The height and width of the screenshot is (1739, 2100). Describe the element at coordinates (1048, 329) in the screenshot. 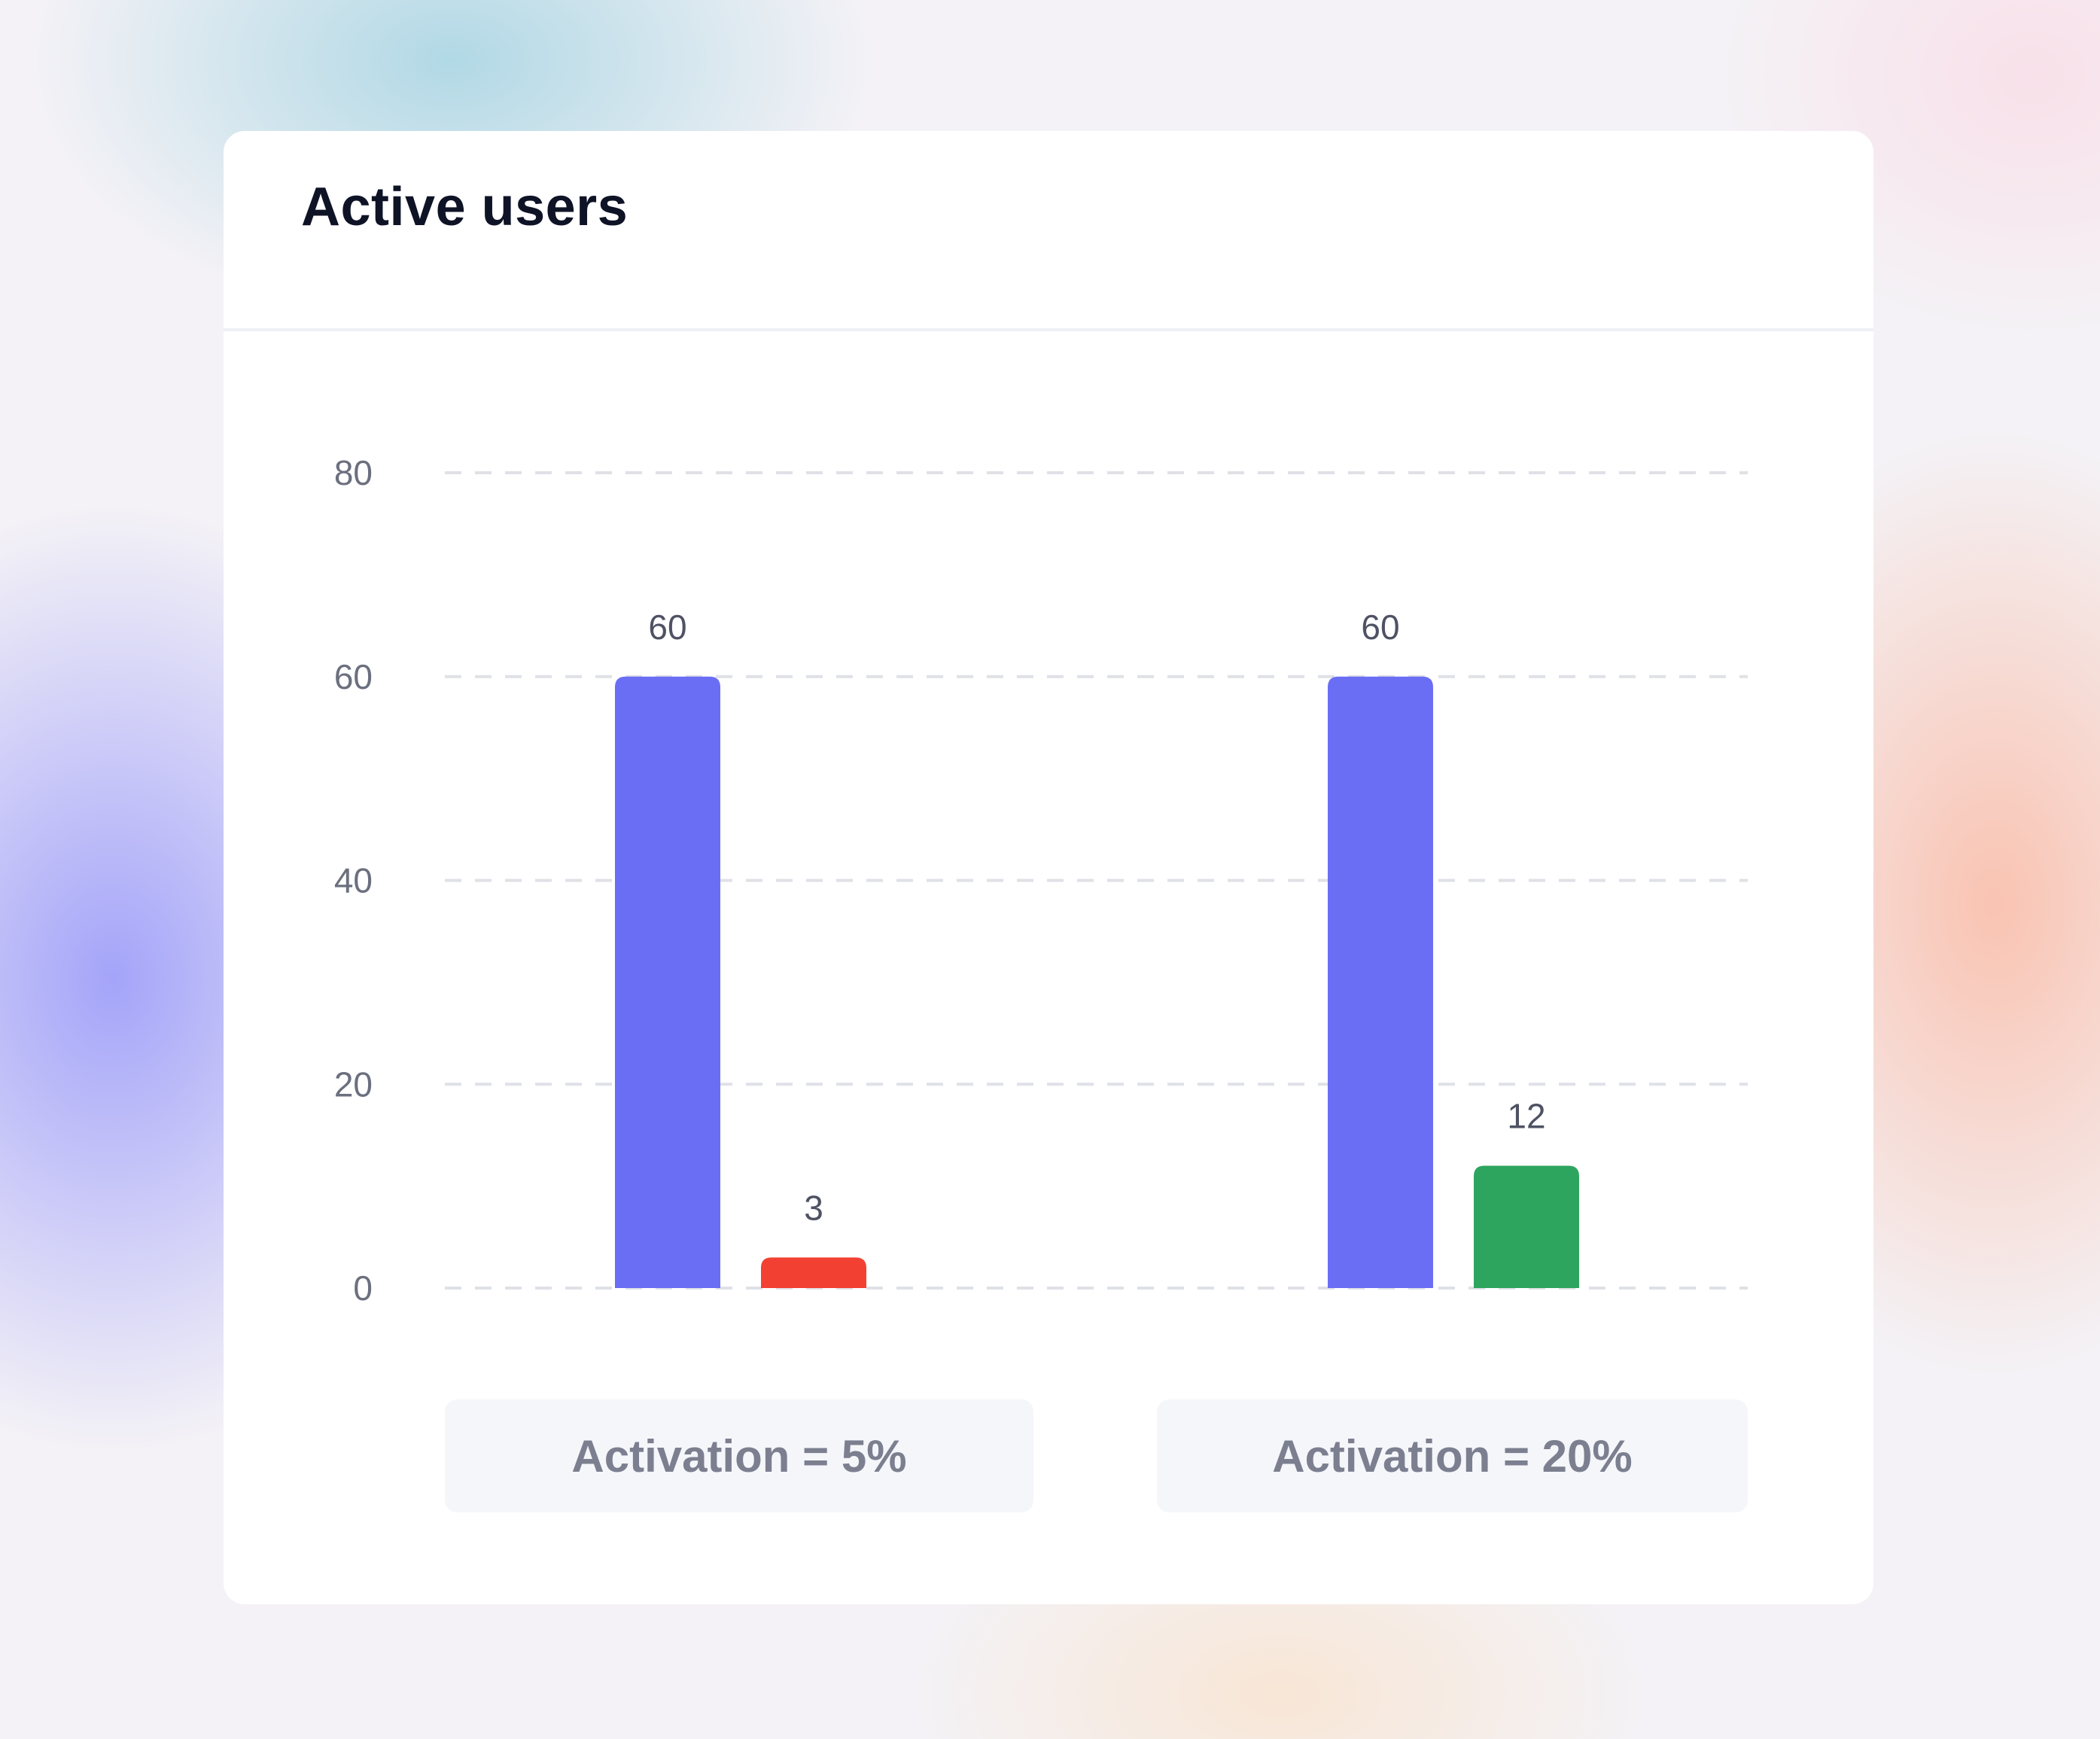

I see `header-divider` at that location.